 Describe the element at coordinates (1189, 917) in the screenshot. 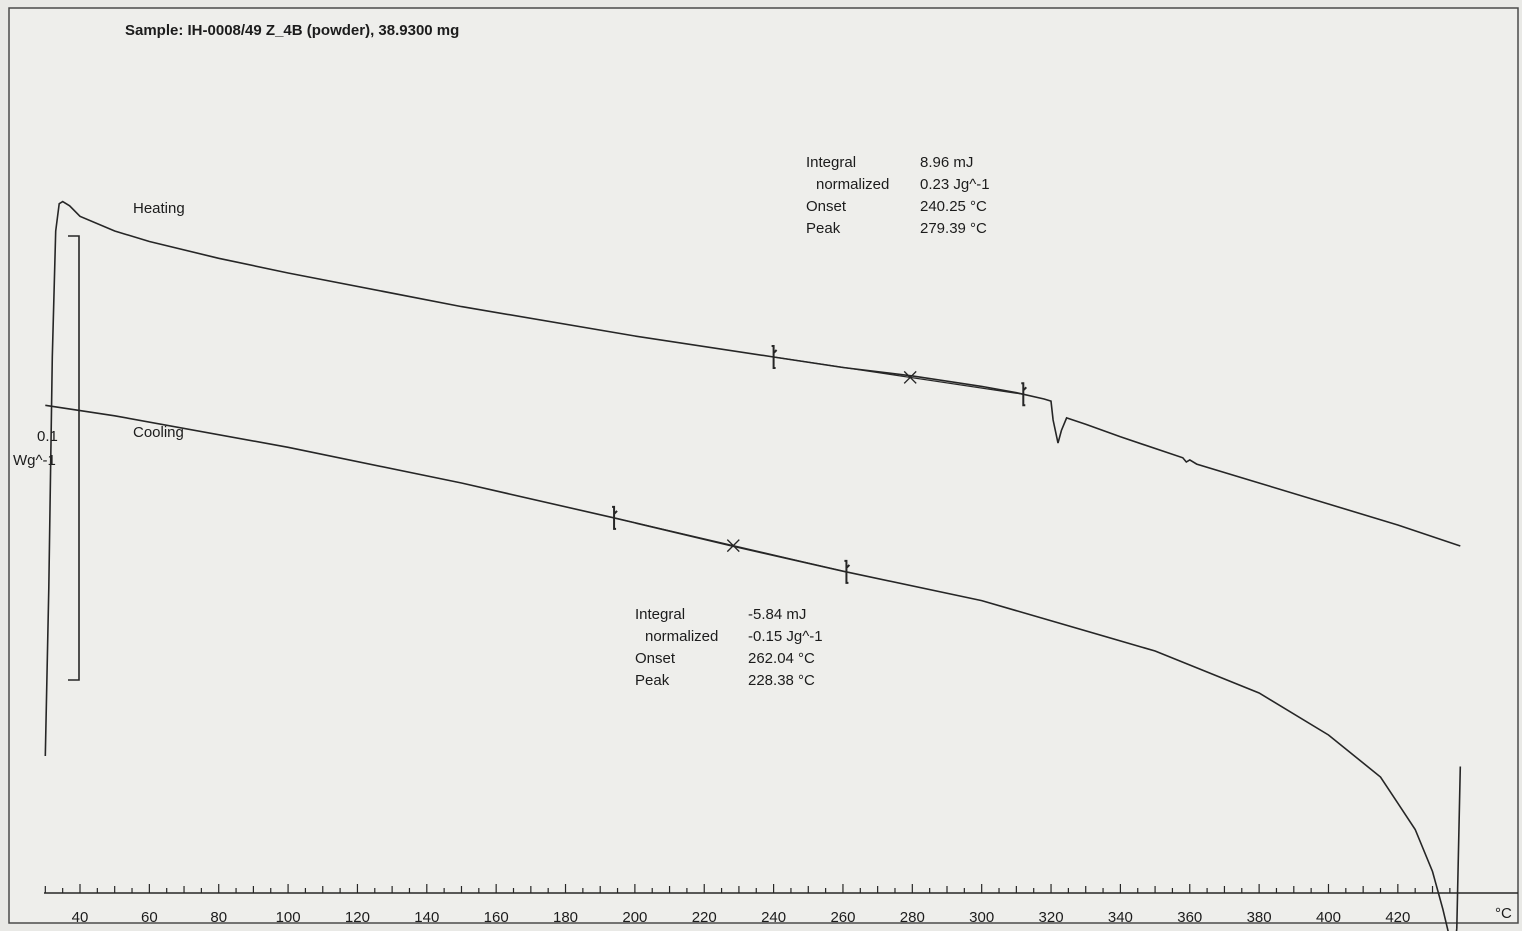

I see `x-tick-label: 360` at that location.